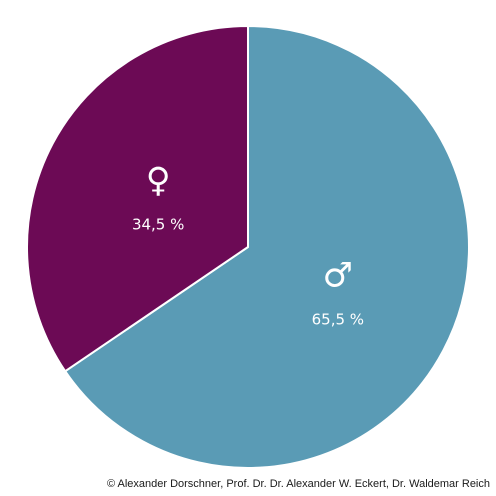  Describe the element at coordinates (158, 180) in the screenshot. I see `female-symbol-icon: ♀` at that location.